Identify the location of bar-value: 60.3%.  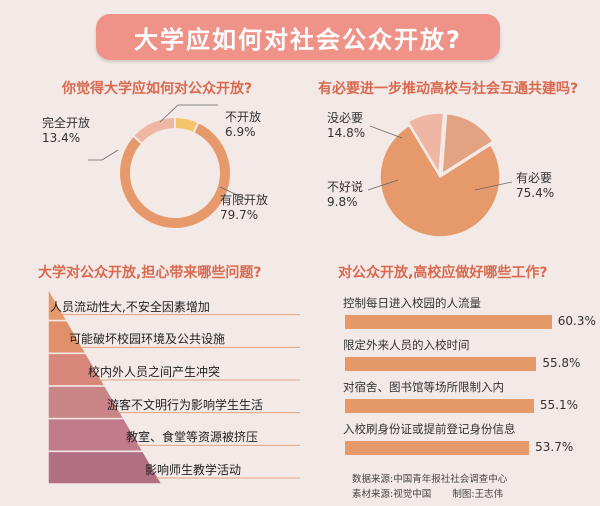
(576, 321).